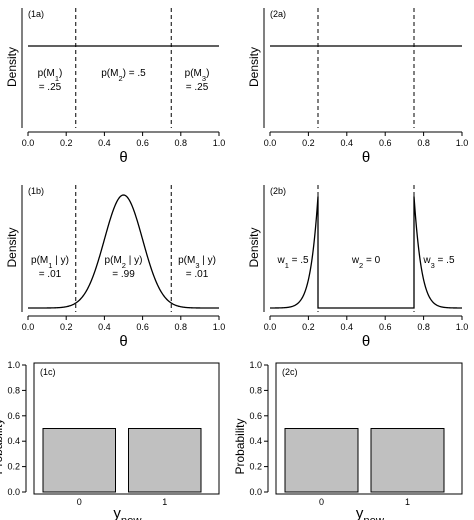  I want to click on panel-1c: 0.0 0.2 0.4 0.6 0.8 1.0 Probability (1c) 0 1 ynew, so click(110, 440).